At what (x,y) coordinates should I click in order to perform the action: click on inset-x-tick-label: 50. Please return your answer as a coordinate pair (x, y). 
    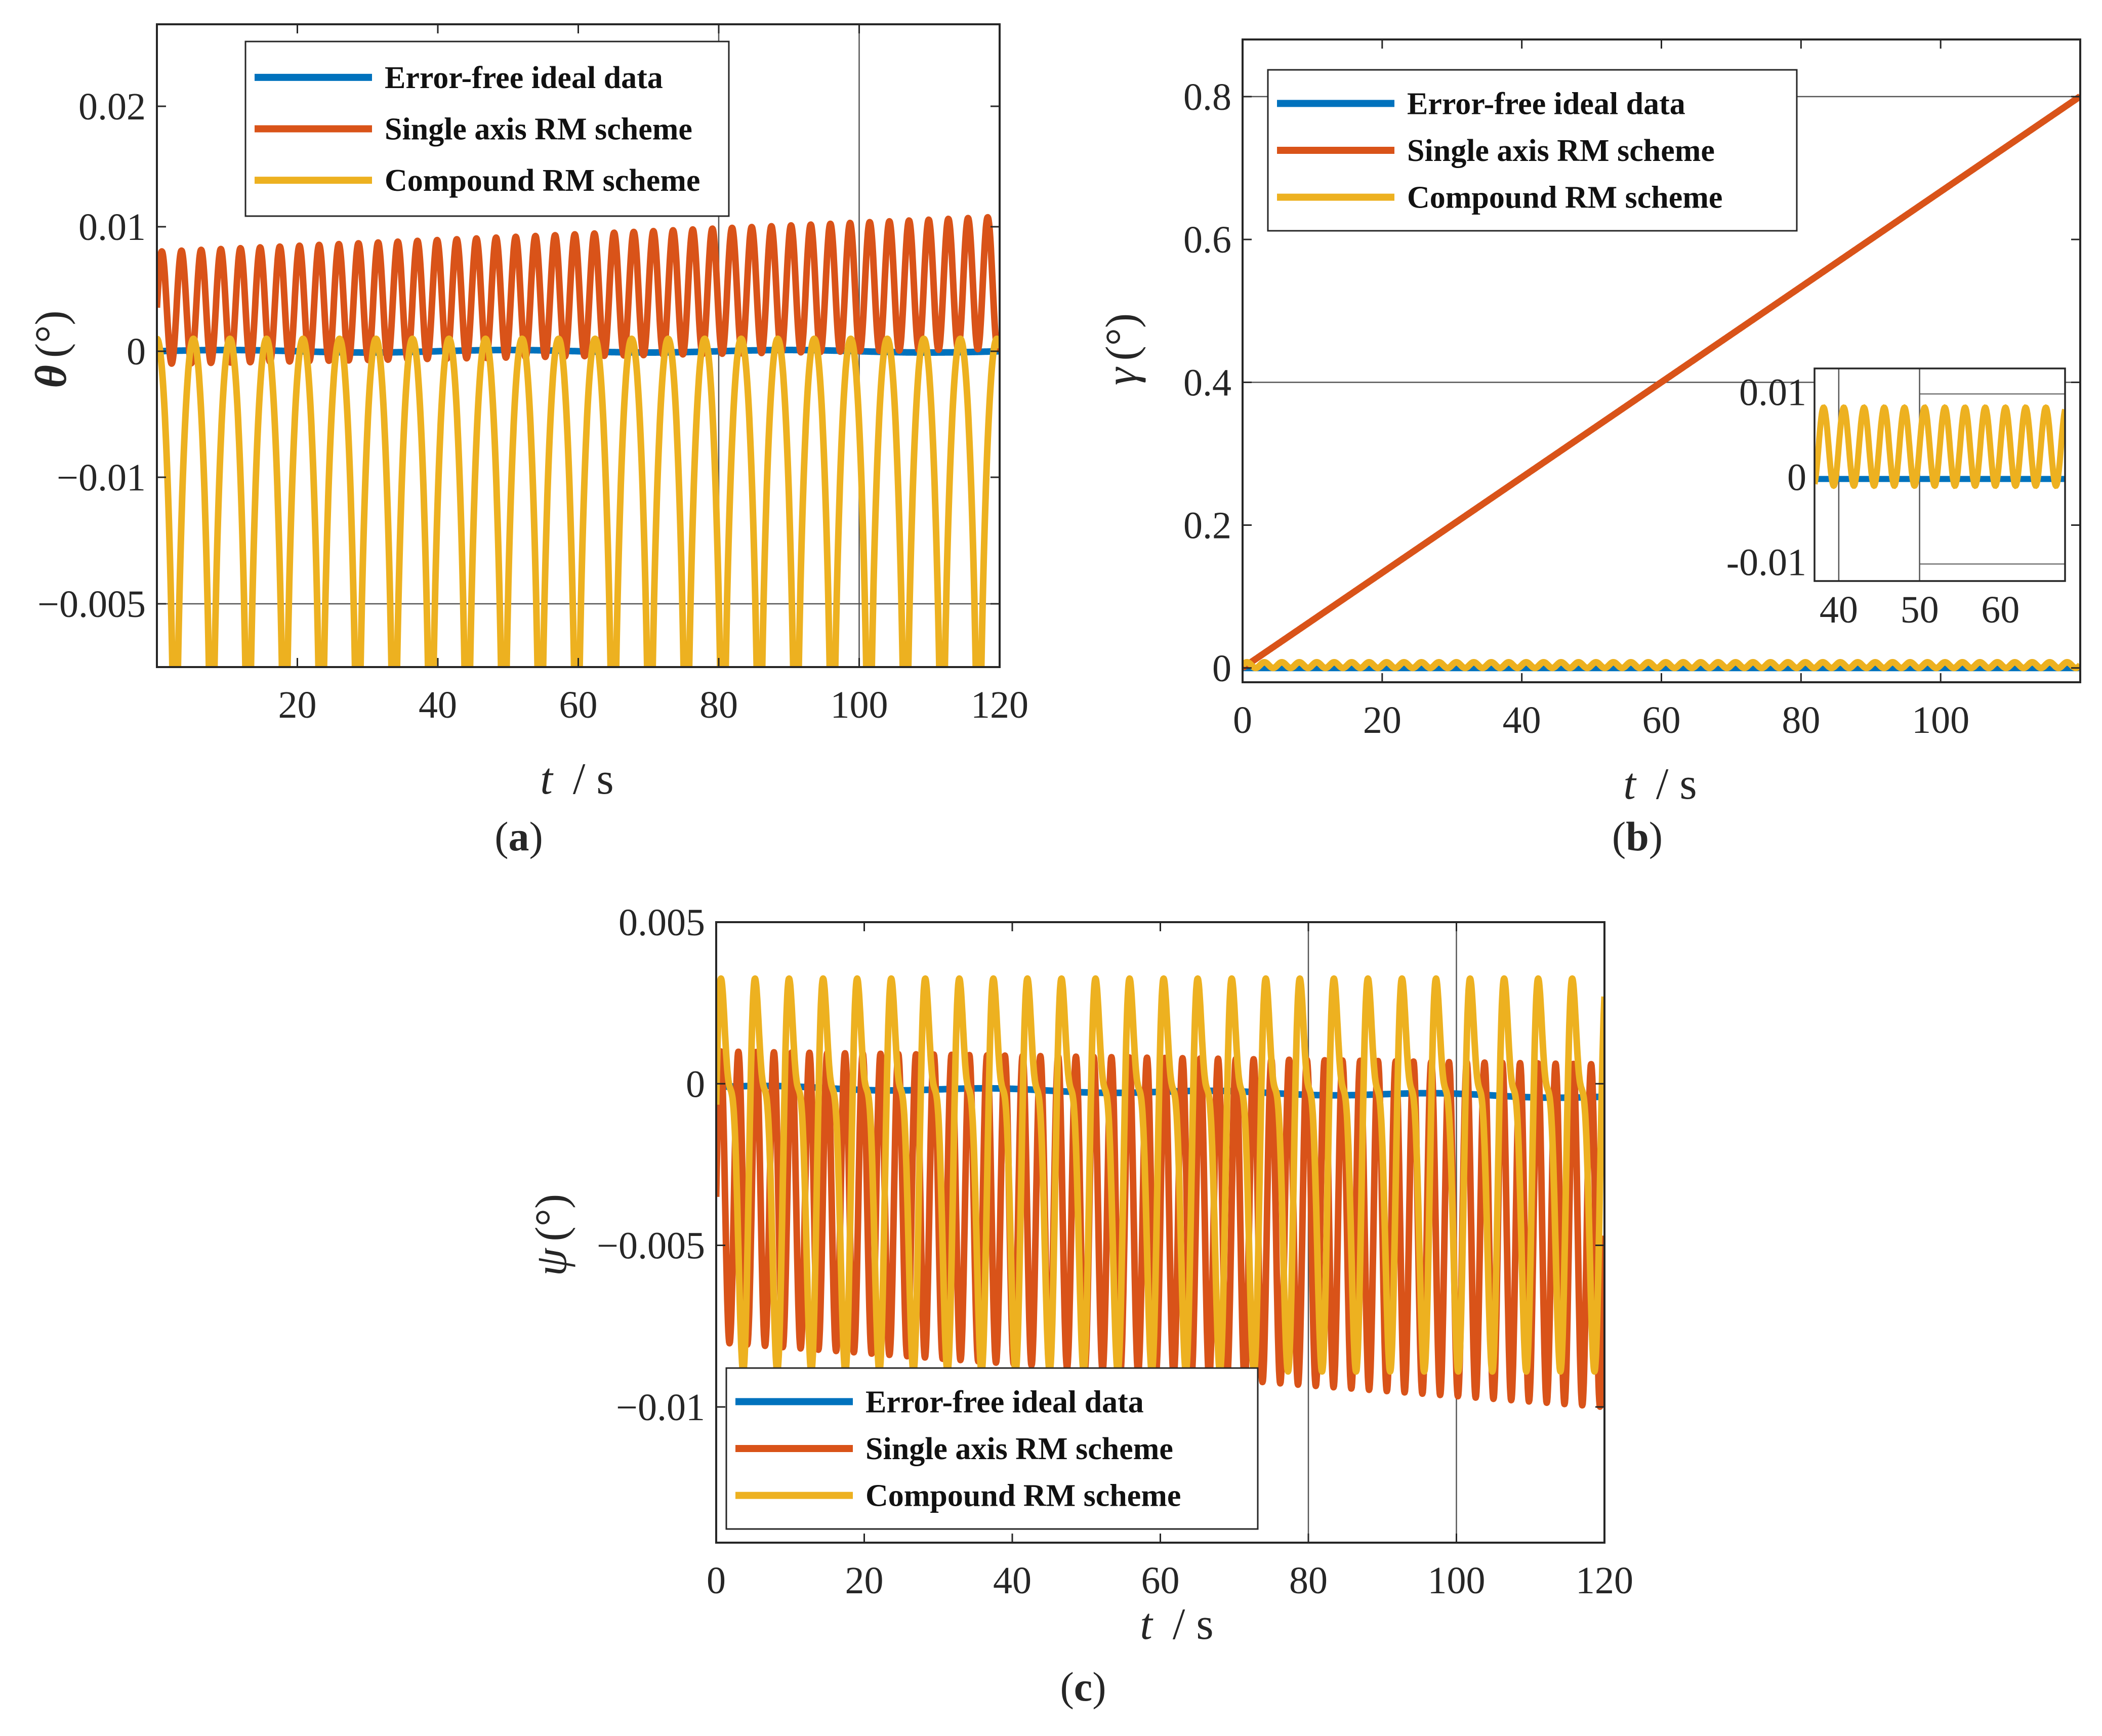
    Looking at the image, I should click on (1920, 610).